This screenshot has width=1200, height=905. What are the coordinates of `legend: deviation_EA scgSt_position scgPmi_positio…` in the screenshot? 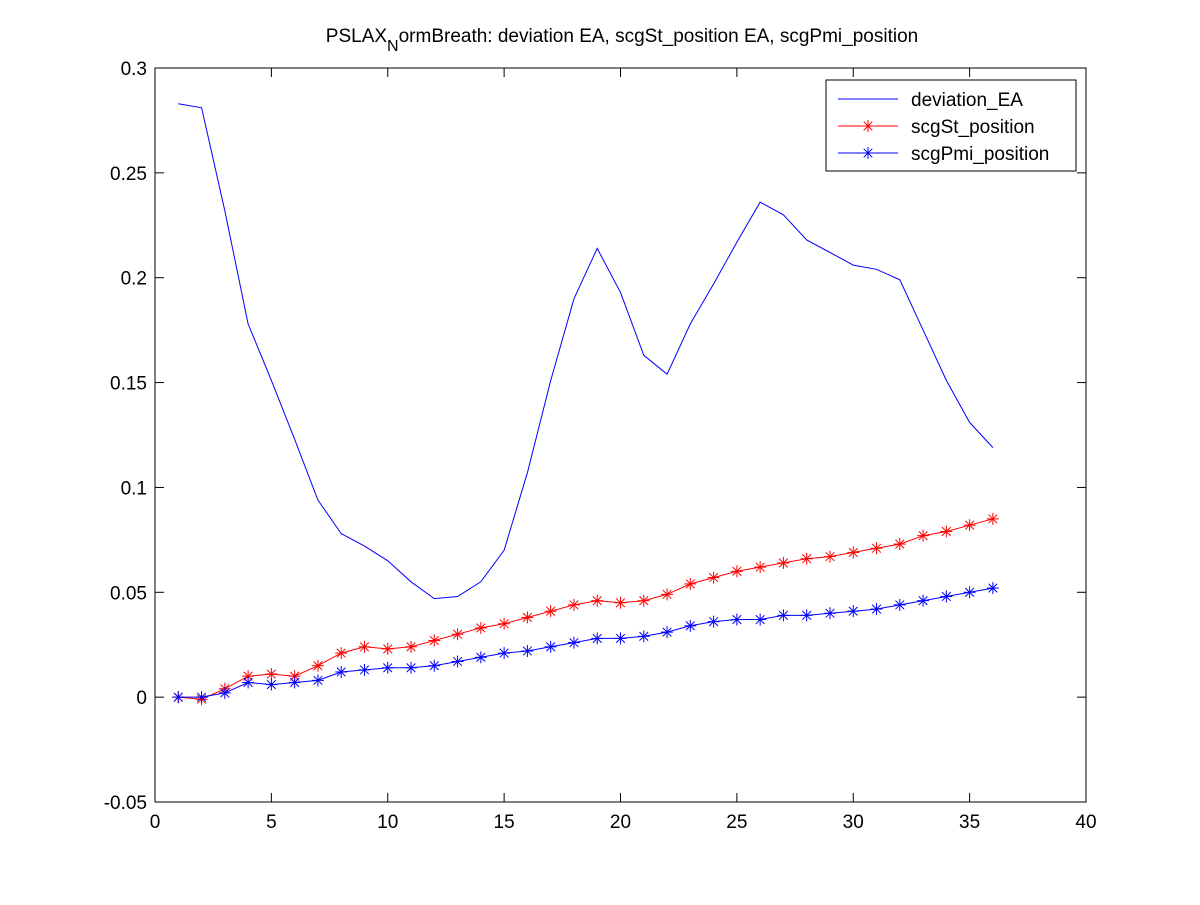 It's located at (951, 125).